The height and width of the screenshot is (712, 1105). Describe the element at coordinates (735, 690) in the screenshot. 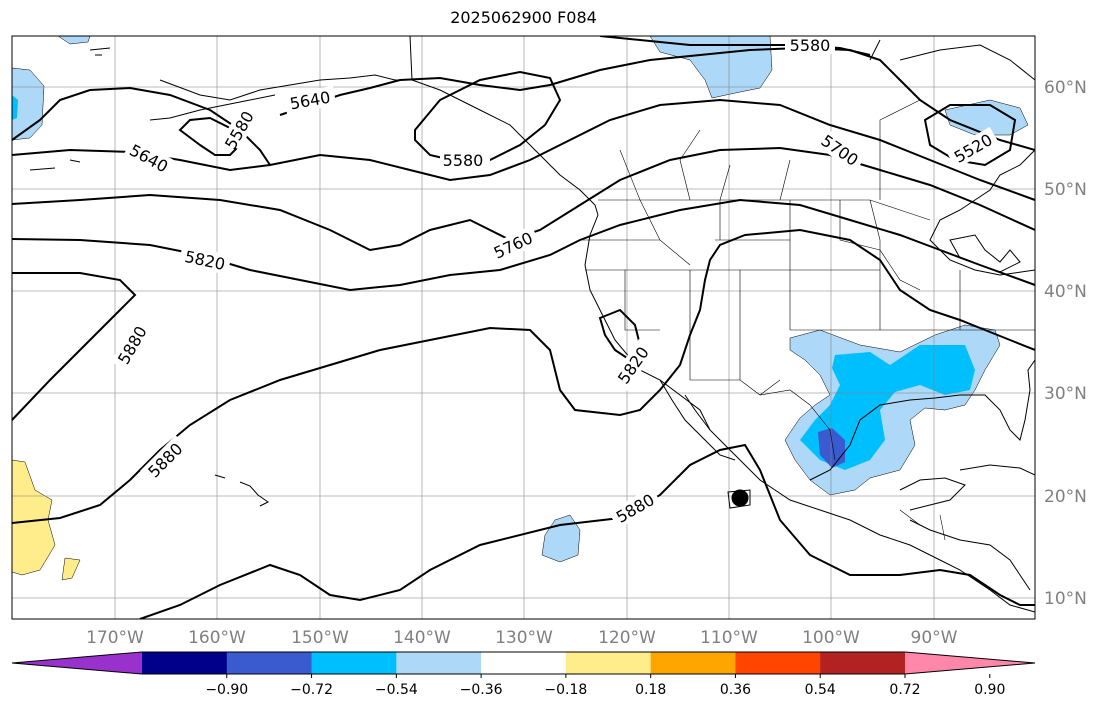

I see `colorbar-tick-label: 0.36` at that location.